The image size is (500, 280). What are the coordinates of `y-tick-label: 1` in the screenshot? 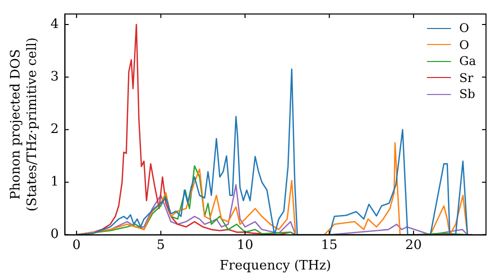 It's located at (54, 182).